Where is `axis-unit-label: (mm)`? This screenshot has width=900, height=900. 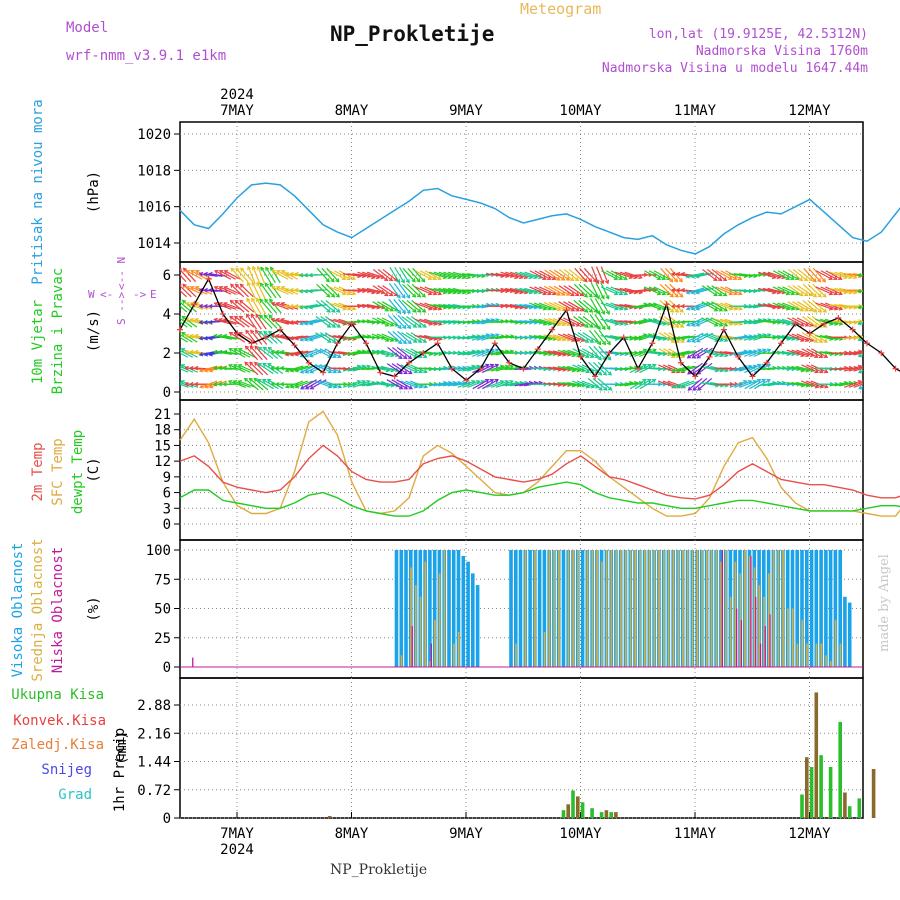 axis-unit-label: (mm) is located at coordinates (122, 748).